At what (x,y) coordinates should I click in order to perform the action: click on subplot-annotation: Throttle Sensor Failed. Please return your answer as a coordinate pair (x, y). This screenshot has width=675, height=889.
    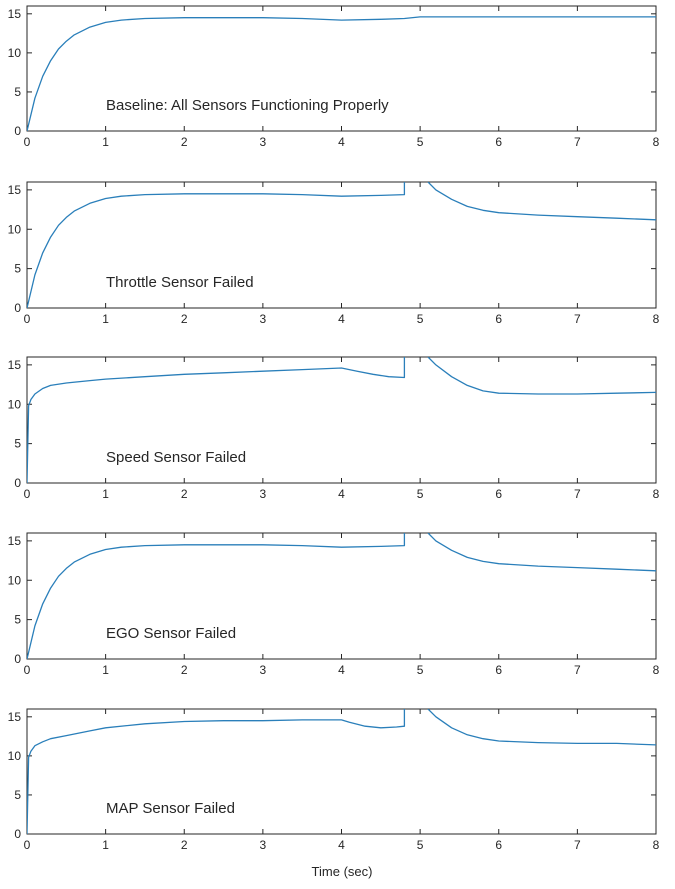
    Looking at the image, I should click on (180, 282).